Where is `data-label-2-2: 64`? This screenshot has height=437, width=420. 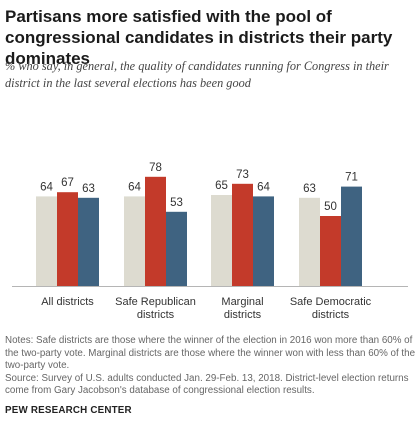
data-label-2-2: 64 is located at coordinates (263, 187).